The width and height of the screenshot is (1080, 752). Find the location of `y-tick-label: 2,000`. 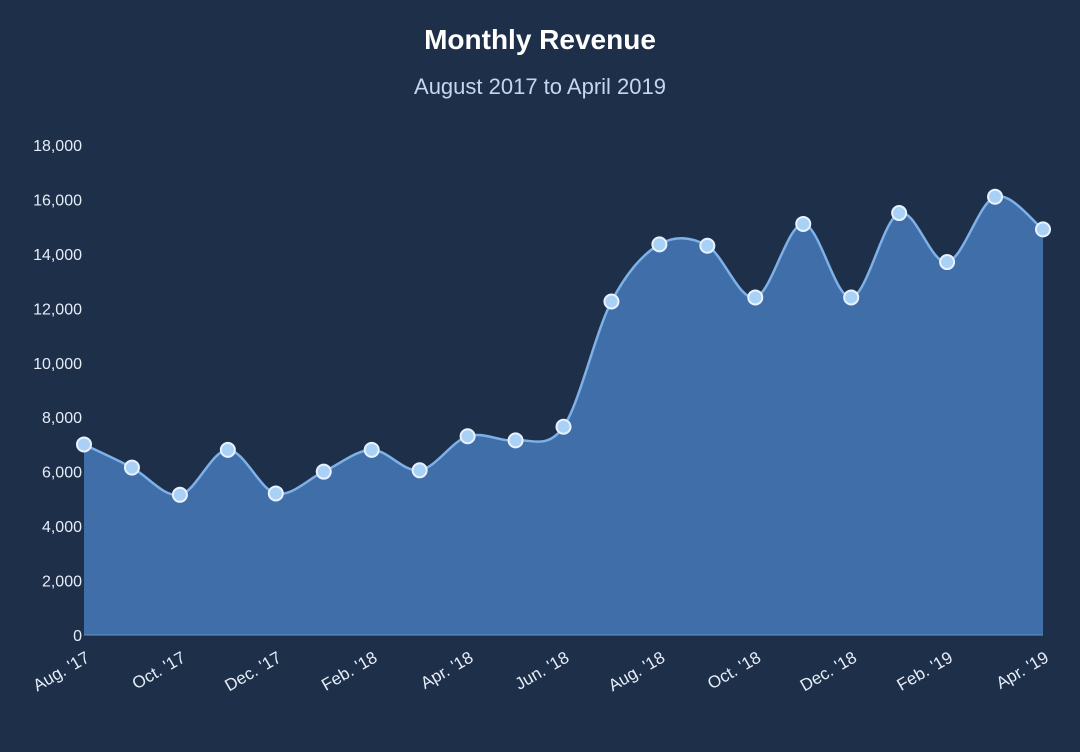

y-tick-label: 2,000 is located at coordinates (62, 582).